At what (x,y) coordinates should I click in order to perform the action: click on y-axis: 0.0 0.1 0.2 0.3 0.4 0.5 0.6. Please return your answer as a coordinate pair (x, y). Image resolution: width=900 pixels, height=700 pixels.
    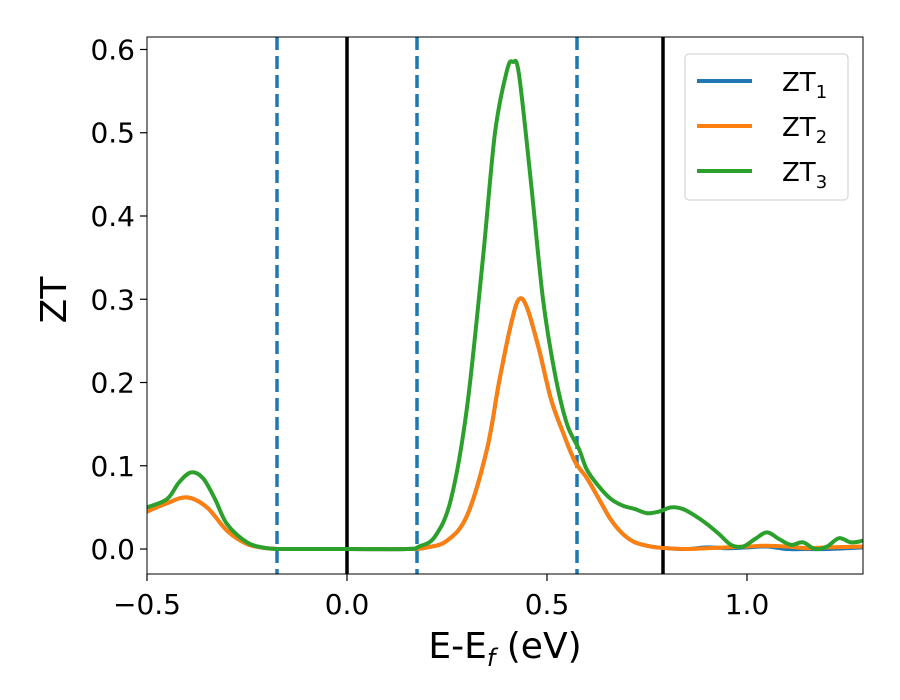
    Looking at the image, I should click on (118, 299).